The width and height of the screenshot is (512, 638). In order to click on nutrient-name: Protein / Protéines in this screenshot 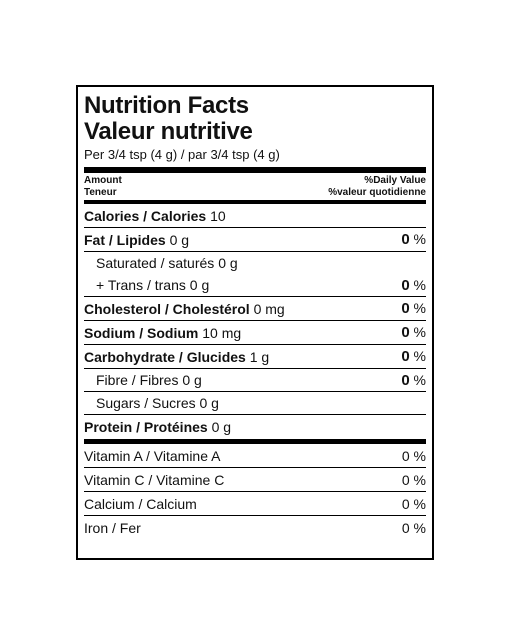, I will do `click(146, 427)`.